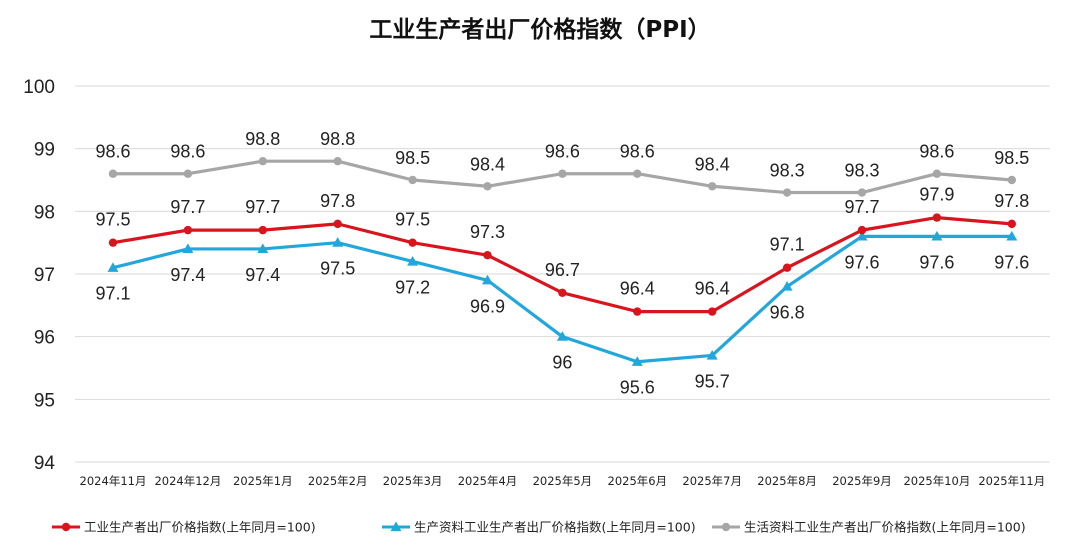 The height and width of the screenshot is (560, 1080). What do you see at coordinates (885, 527) in the screenshot?
I see `legend-label: 生活资料工业生产者出厂价格指数(上年同月=100)` at bounding box center [885, 527].